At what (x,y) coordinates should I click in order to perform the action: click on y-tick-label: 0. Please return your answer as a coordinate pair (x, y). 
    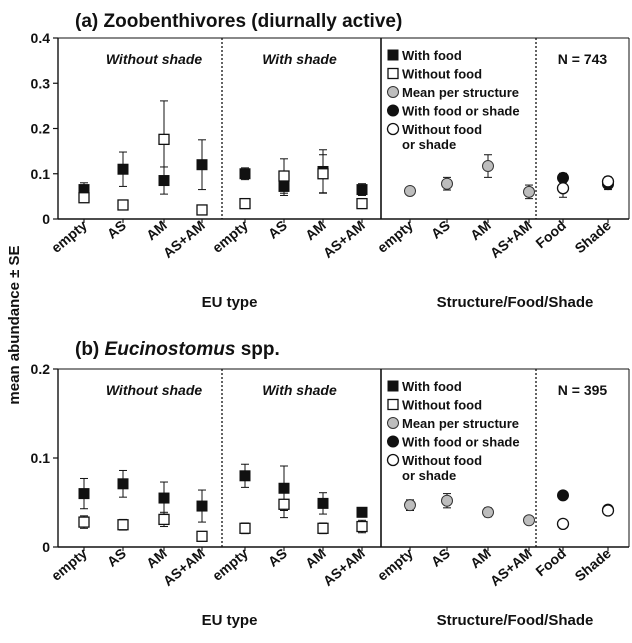
    Looking at the image, I should click on (46, 219).